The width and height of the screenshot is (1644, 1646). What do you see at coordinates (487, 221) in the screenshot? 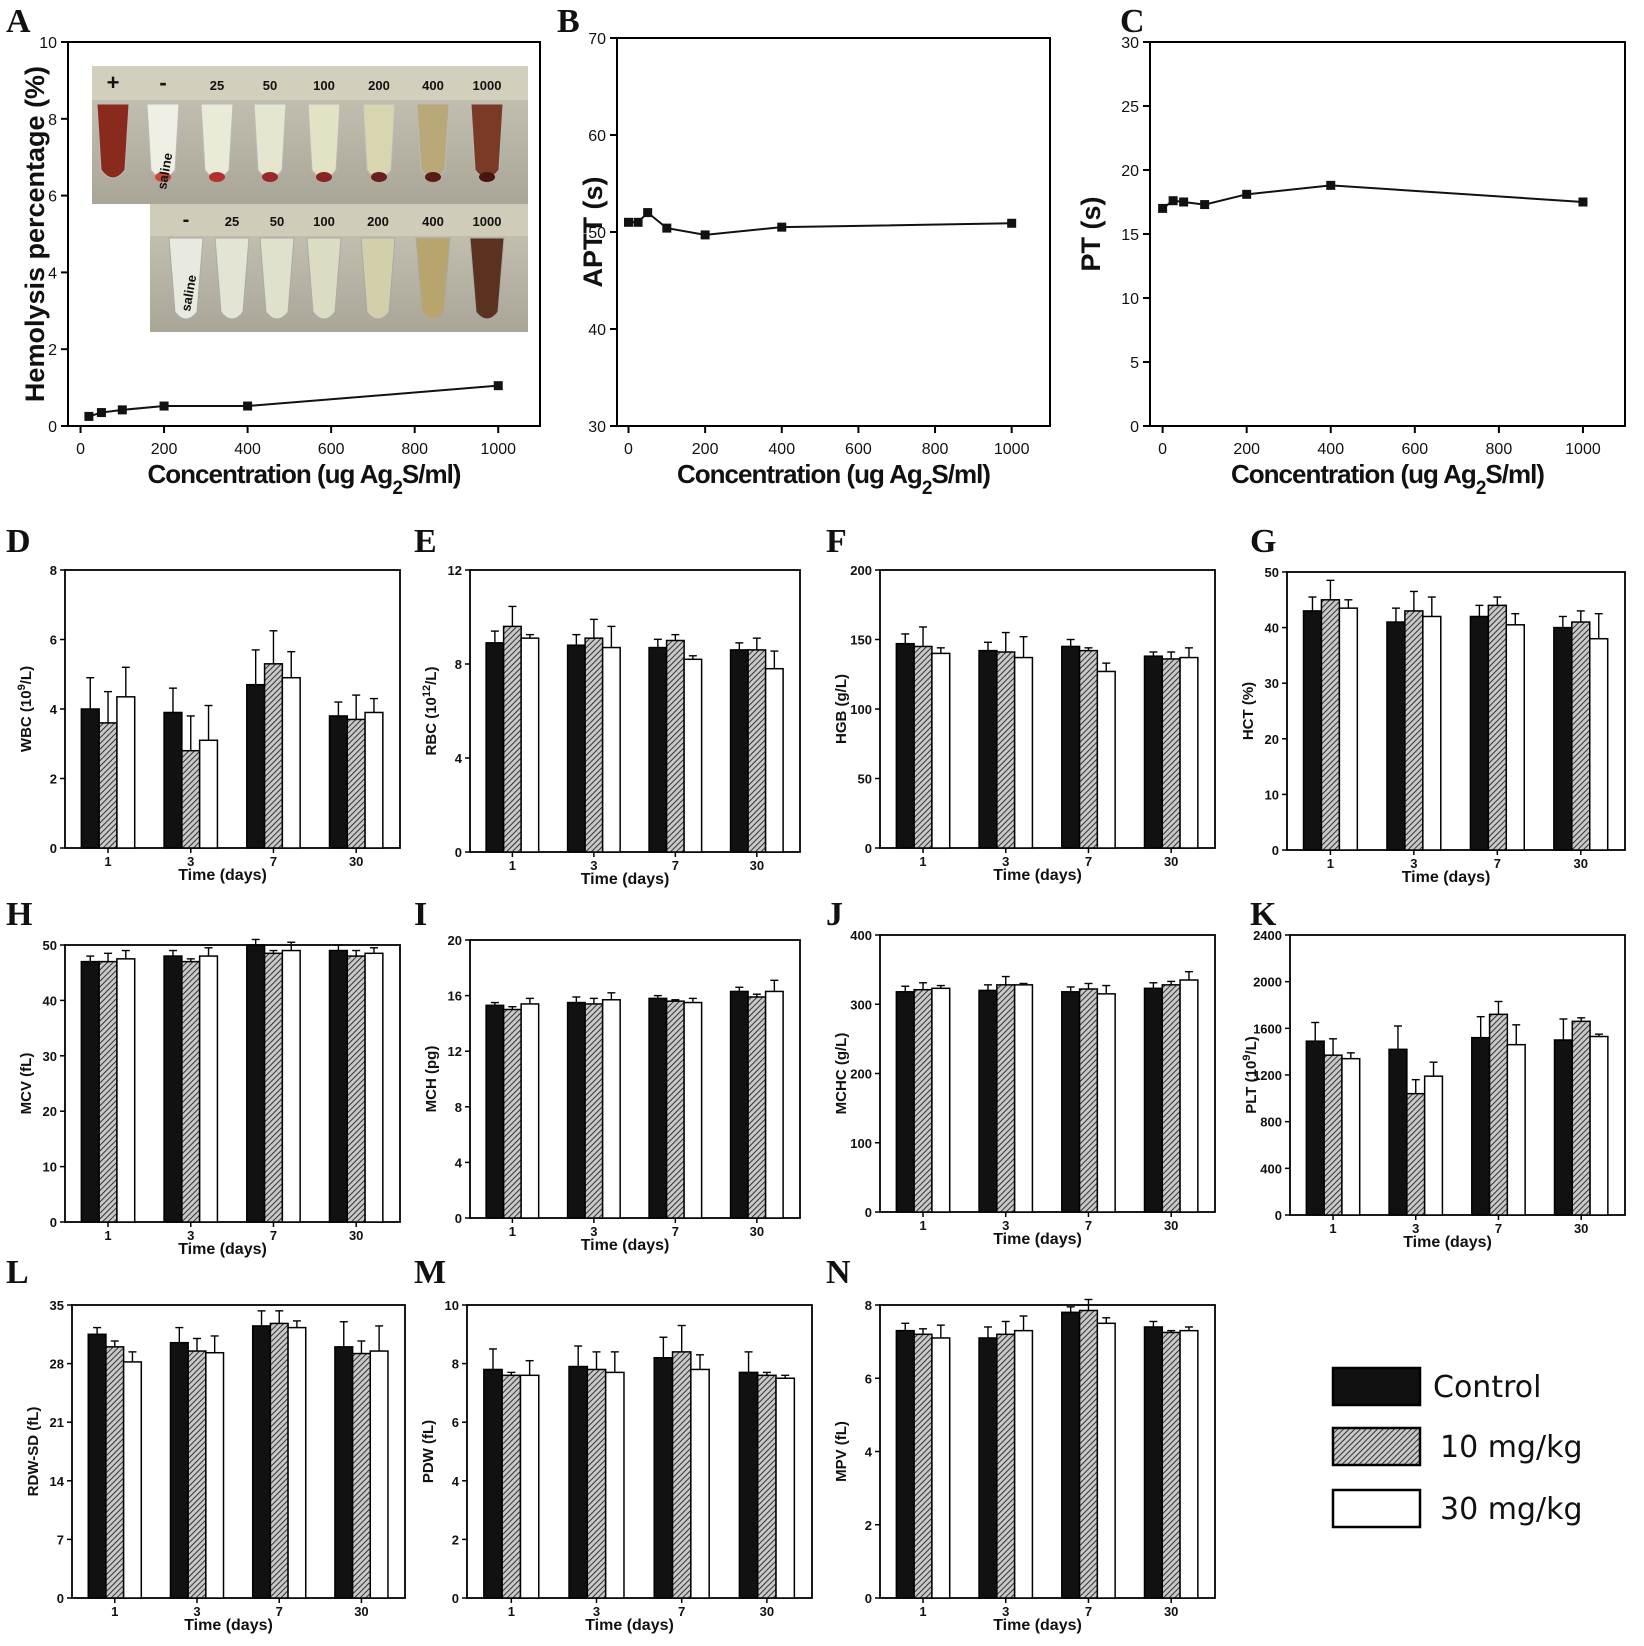
I see `tube-label: 1000` at bounding box center [487, 221].